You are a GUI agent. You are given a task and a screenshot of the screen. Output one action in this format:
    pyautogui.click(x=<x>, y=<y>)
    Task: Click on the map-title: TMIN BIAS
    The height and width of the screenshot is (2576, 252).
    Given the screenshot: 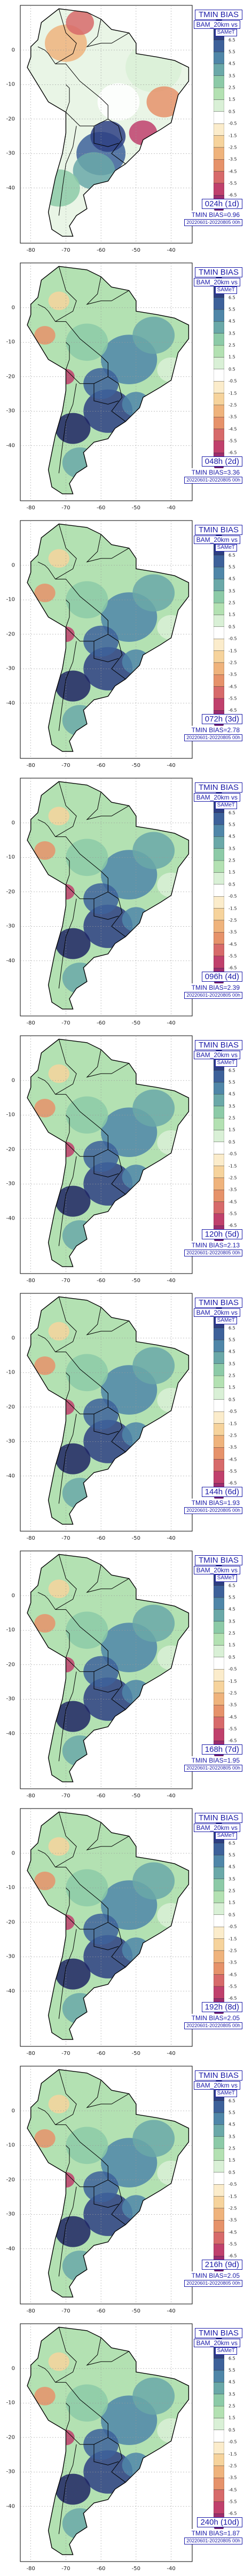 What is the action you would take?
    pyautogui.click(x=218, y=1818)
    